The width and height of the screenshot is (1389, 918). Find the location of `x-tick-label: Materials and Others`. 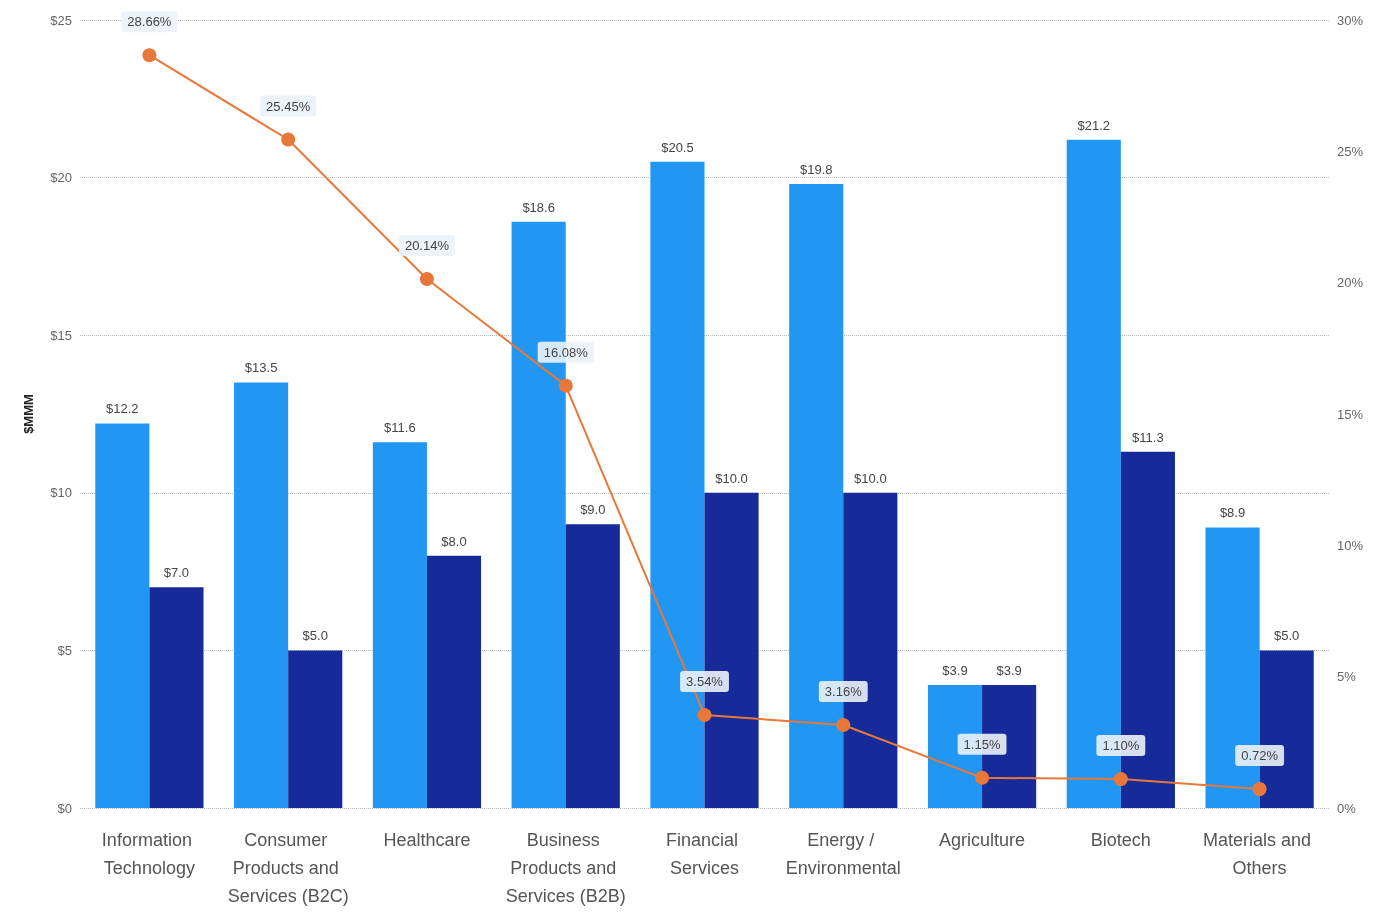

x-tick-label: Materials and Others is located at coordinates (1260, 854).